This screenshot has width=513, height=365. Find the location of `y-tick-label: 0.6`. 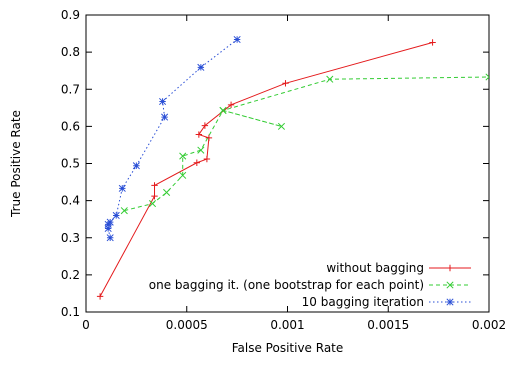

y-tick-label: 0.6 is located at coordinates (70, 126).